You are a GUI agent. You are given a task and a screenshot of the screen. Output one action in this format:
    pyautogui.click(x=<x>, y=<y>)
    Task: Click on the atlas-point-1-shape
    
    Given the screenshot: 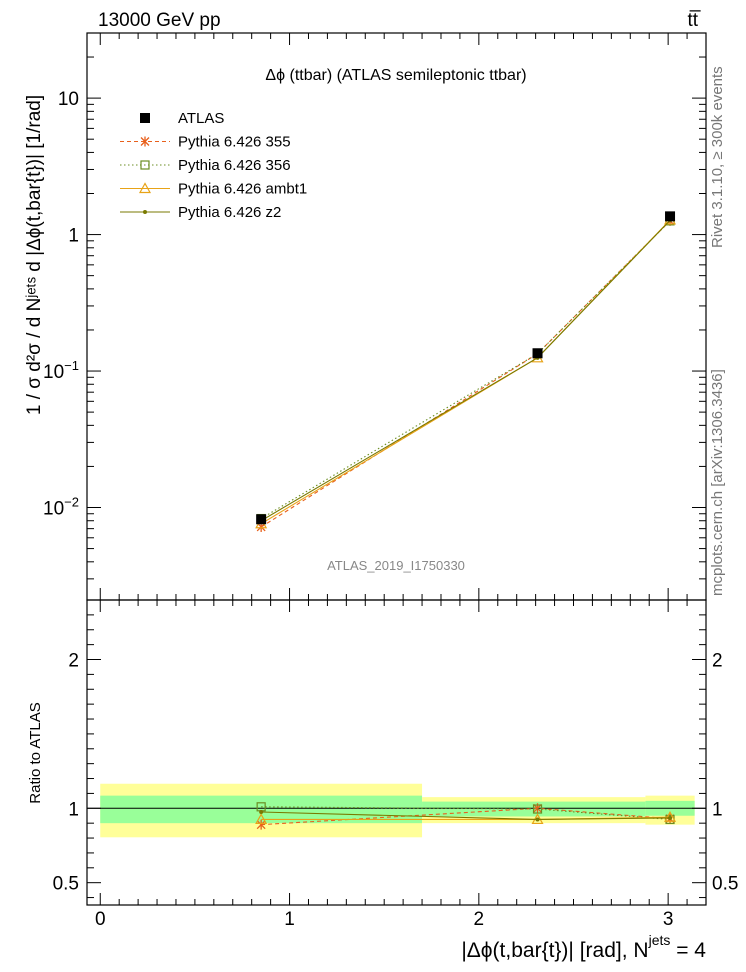 What is the action you would take?
    pyautogui.click(x=537, y=353)
    